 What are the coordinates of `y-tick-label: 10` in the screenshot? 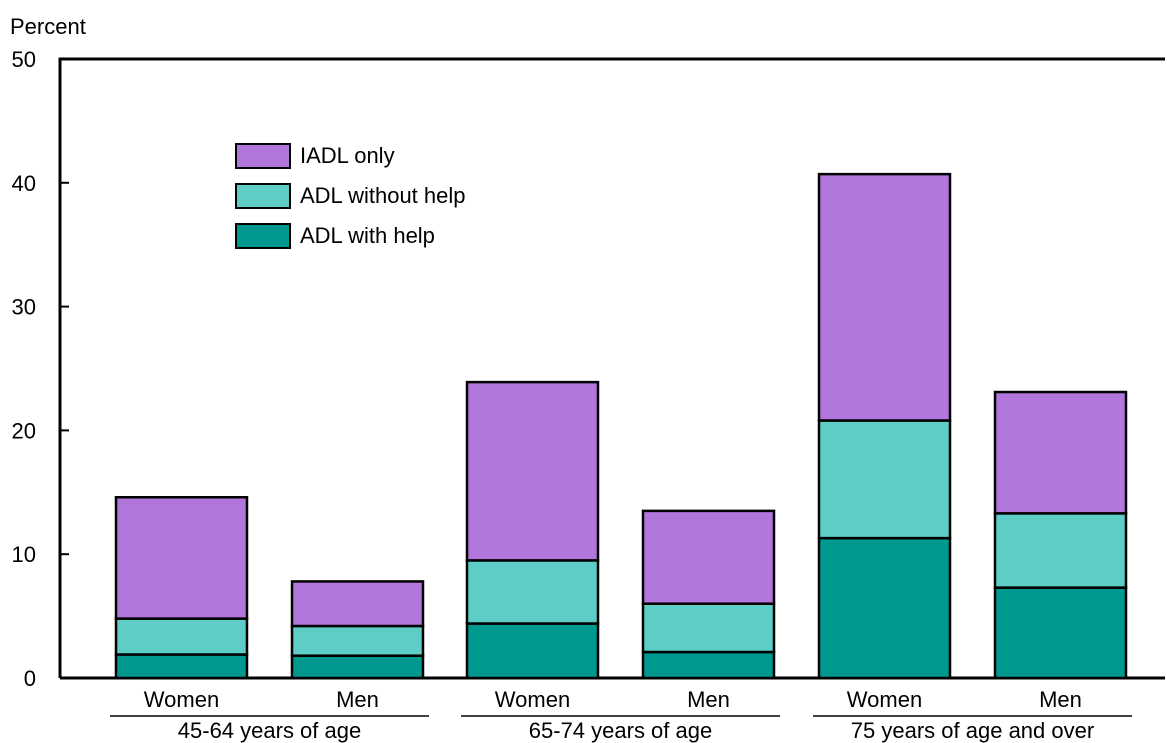 It's located at (24, 554).